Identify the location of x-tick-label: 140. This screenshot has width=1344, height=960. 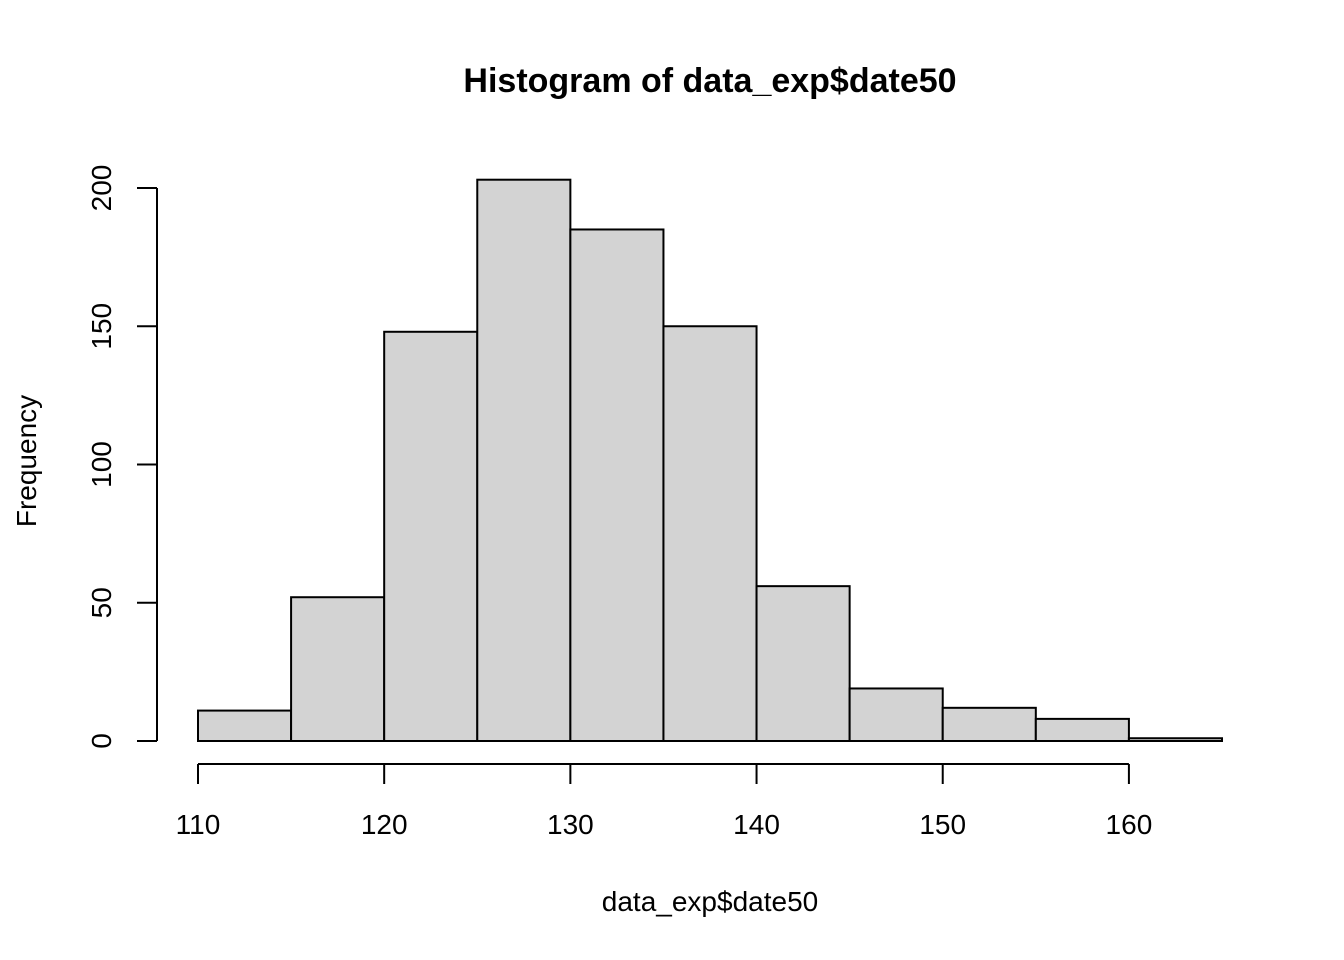
(756, 824).